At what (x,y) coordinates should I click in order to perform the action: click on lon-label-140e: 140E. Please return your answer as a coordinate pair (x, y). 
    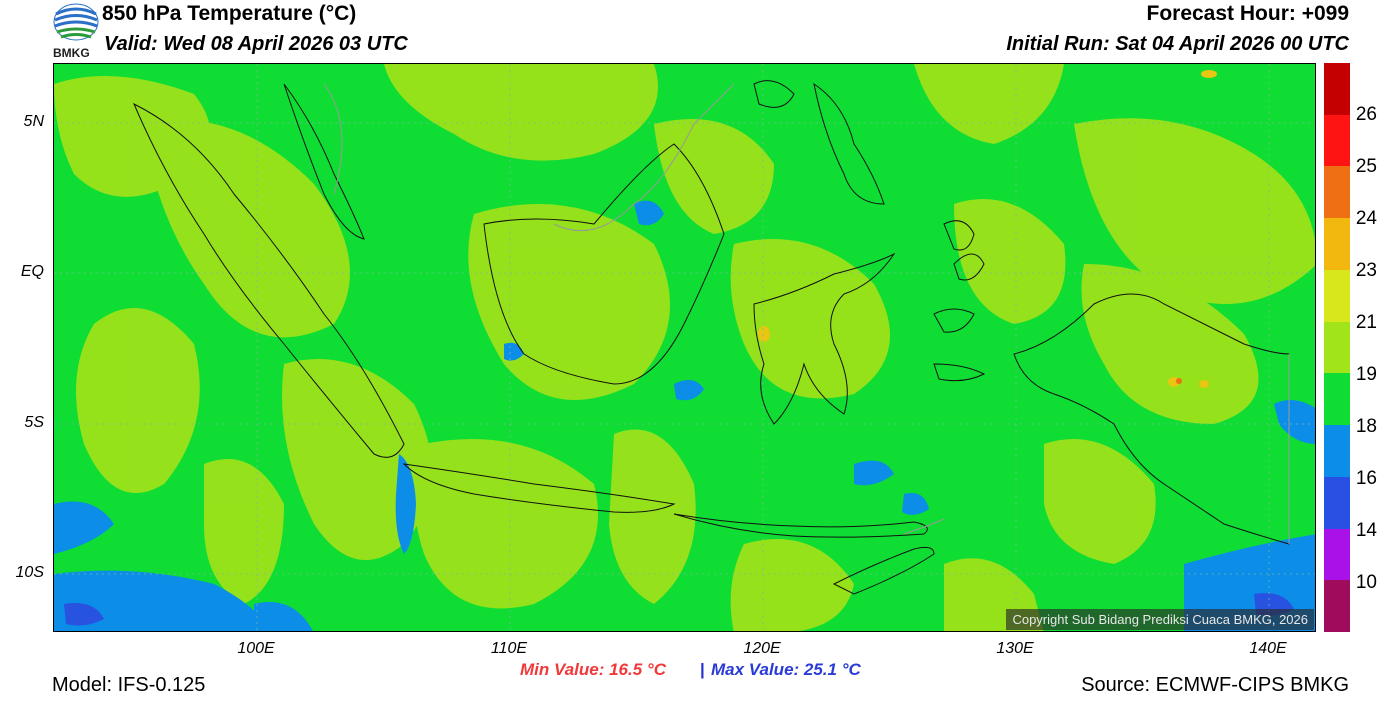
    Looking at the image, I should click on (1268, 648).